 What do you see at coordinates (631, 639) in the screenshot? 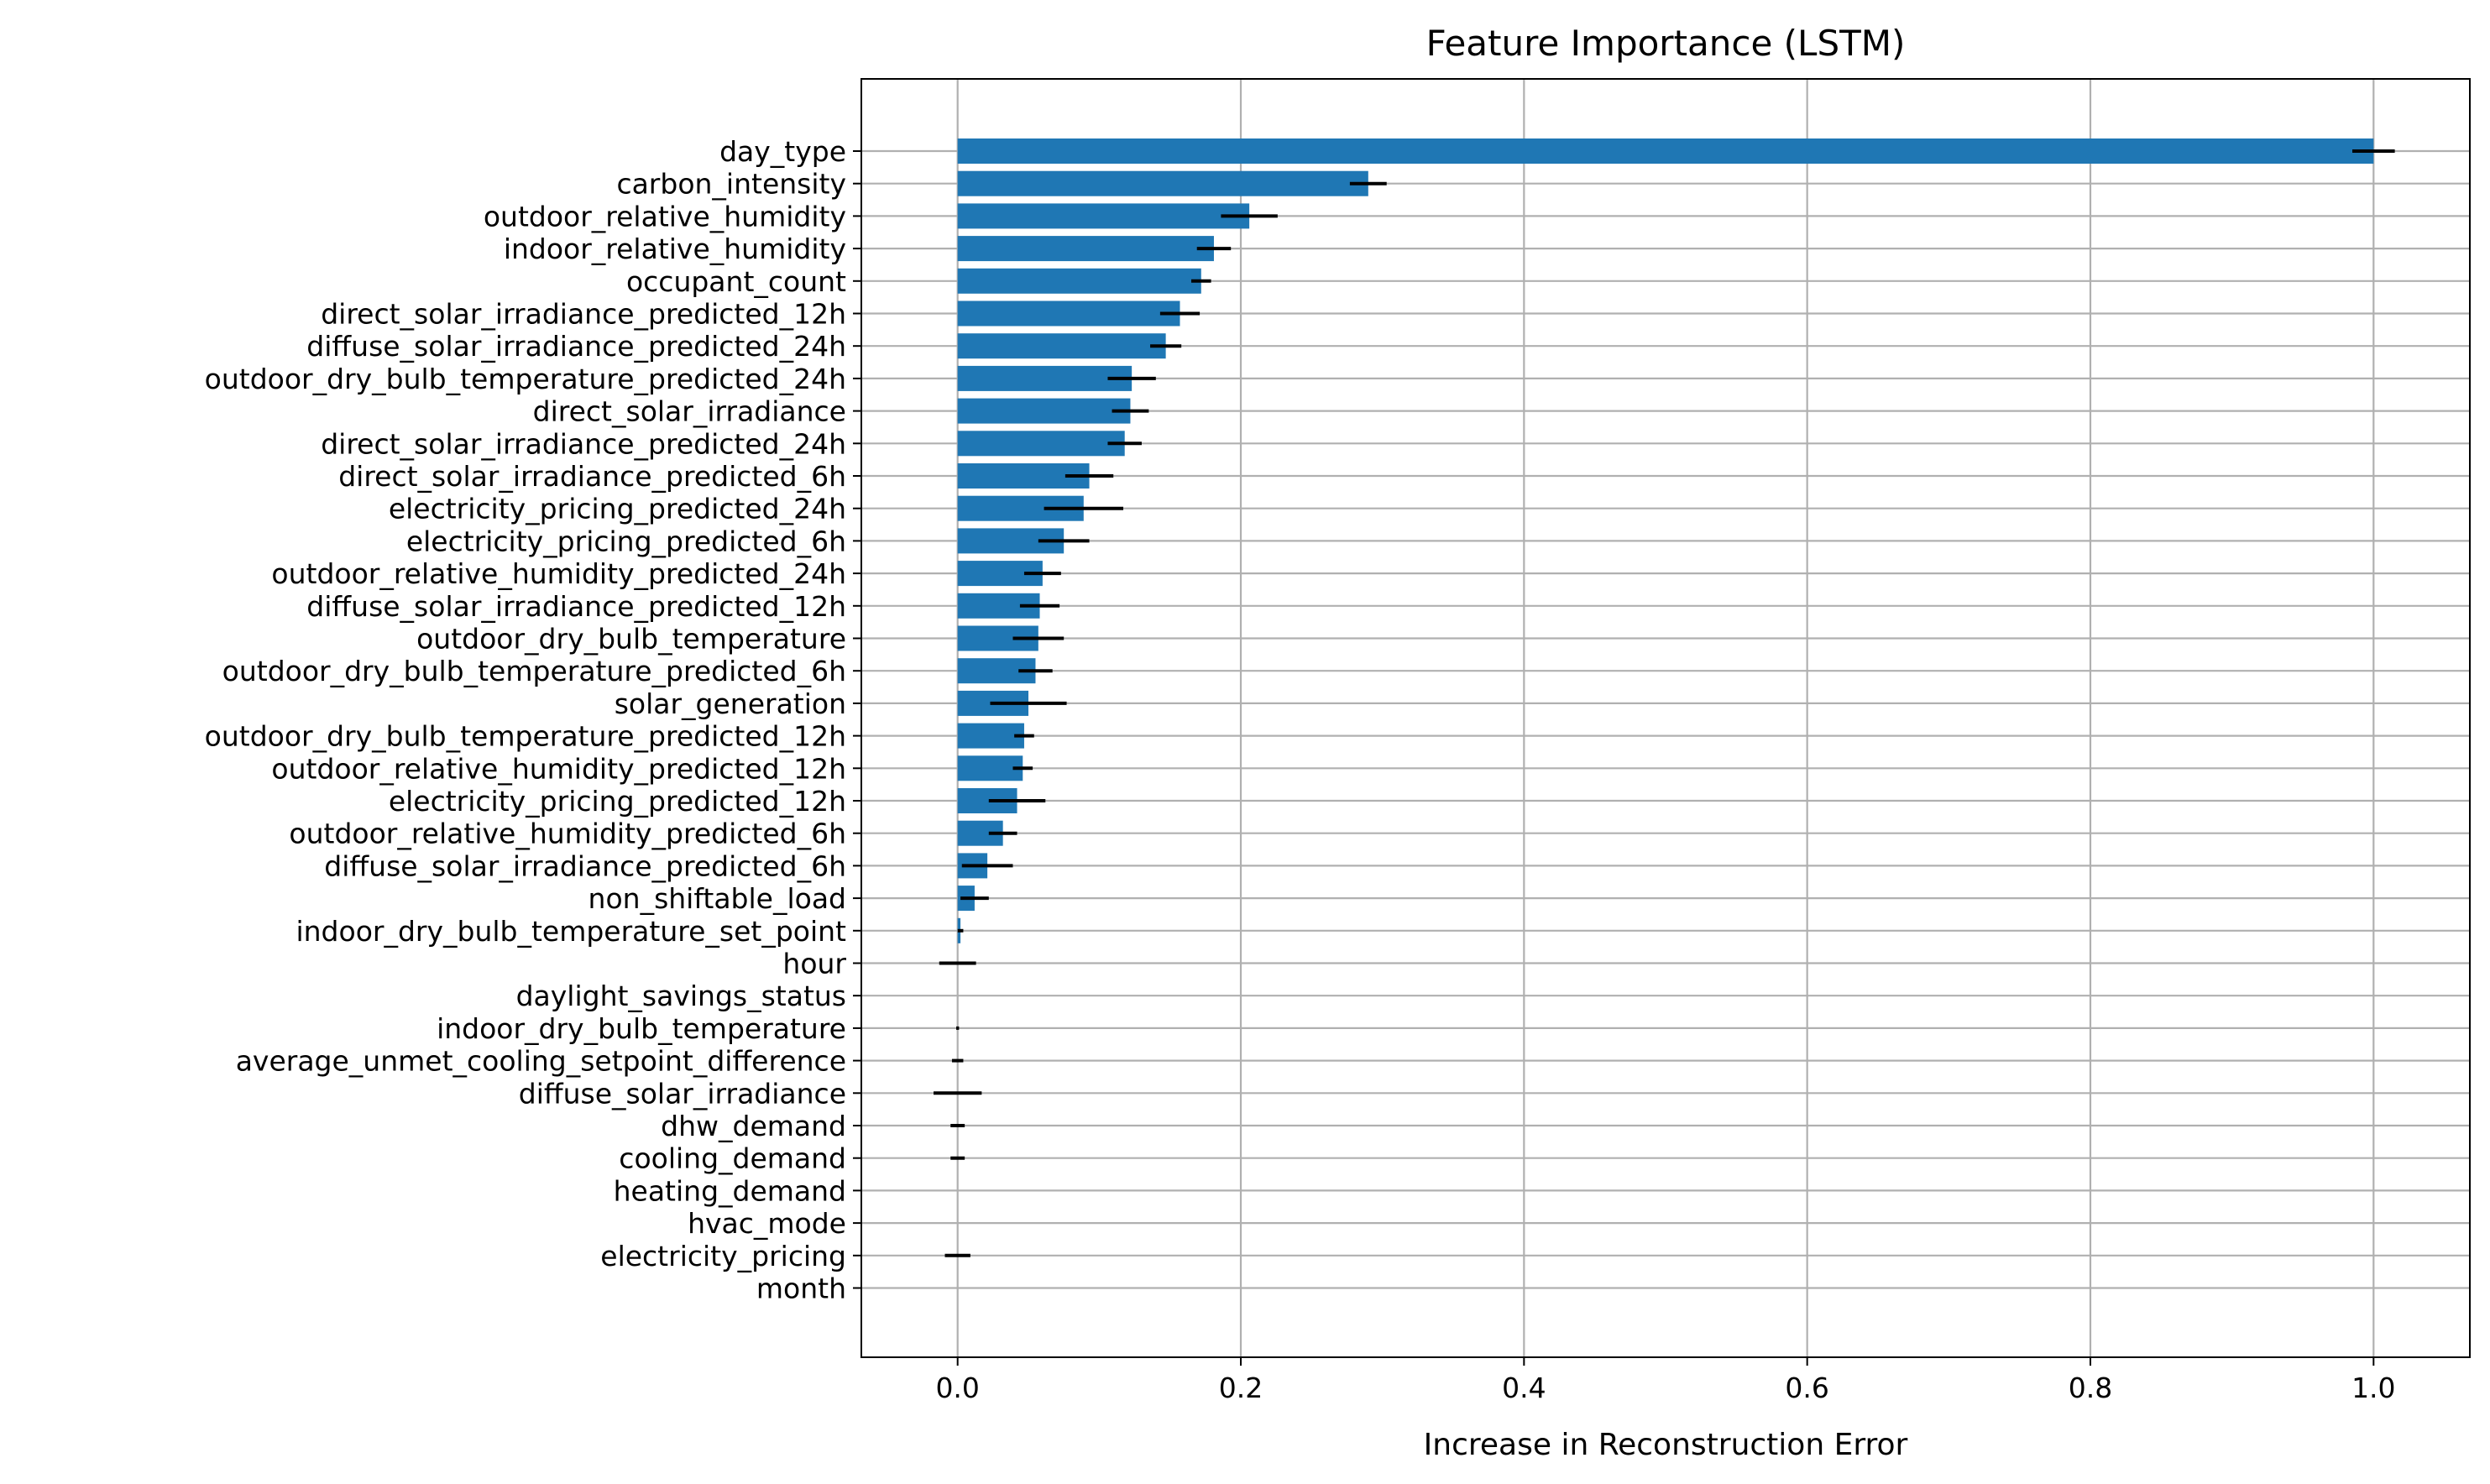
I see `y-tick-label: outdoor_dry_bulb_temperature` at bounding box center [631, 639].